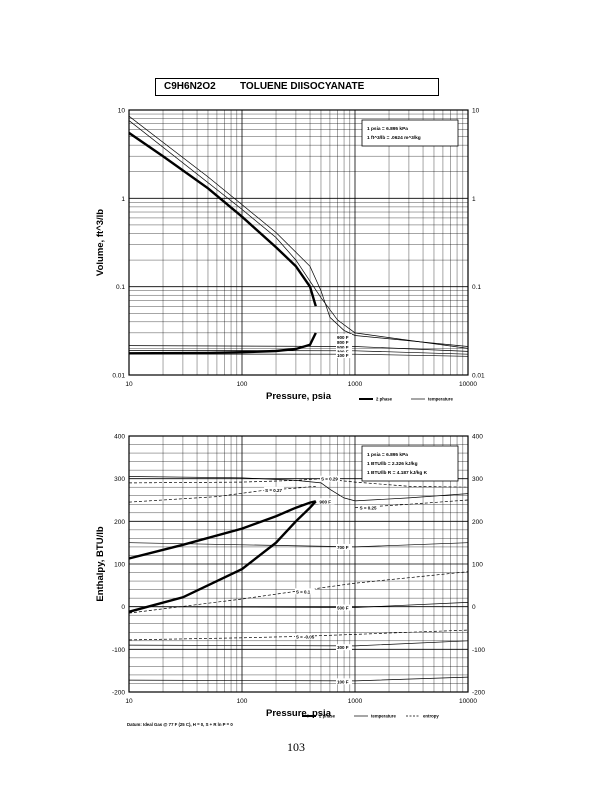 This screenshot has height=800, width=592. What do you see at coordinates (474, 607) in the screenshot?
I see `y-tick-label-right: 0` at bounding box center [474, 607].